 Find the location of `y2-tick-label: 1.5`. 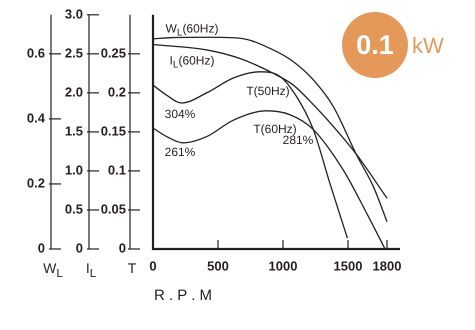

y2-tick-label: 1.5 is located at coordinates (73, 130).